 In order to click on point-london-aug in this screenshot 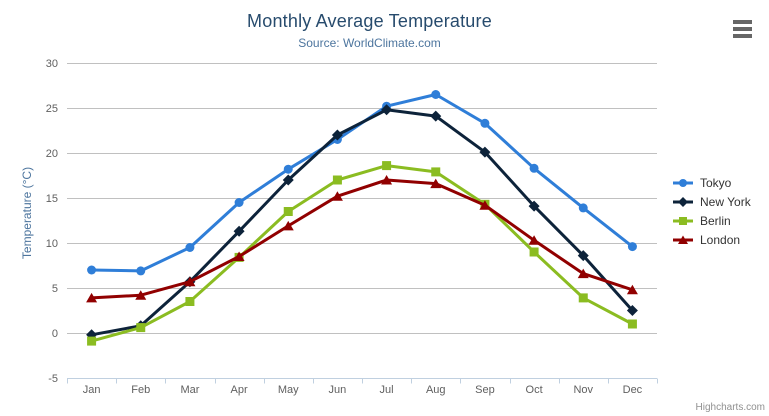, I will do `click(436, 183)`.